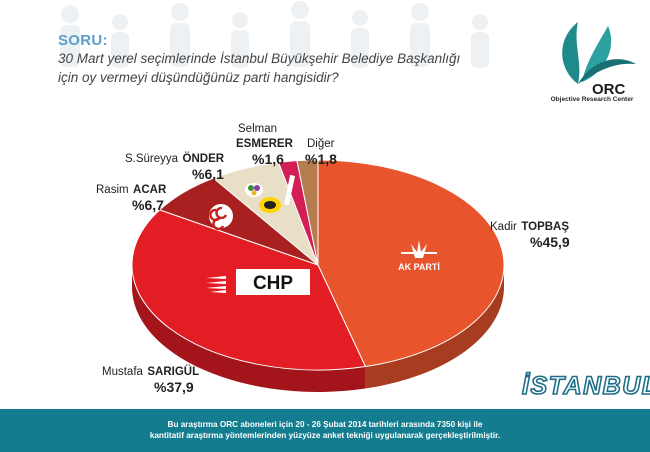 The image size is (650, 452). I want to click on bdp-logo, so click(254, 190).